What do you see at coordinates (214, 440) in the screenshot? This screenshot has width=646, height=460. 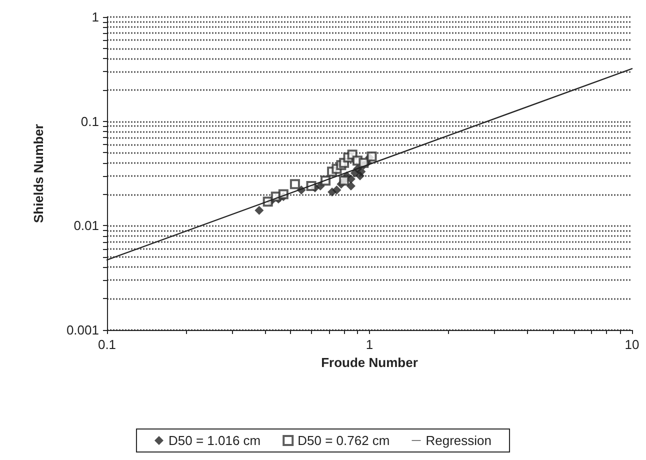 I see `legend-label: D50 = 1.016 cm` at bounding box center [214, 440].